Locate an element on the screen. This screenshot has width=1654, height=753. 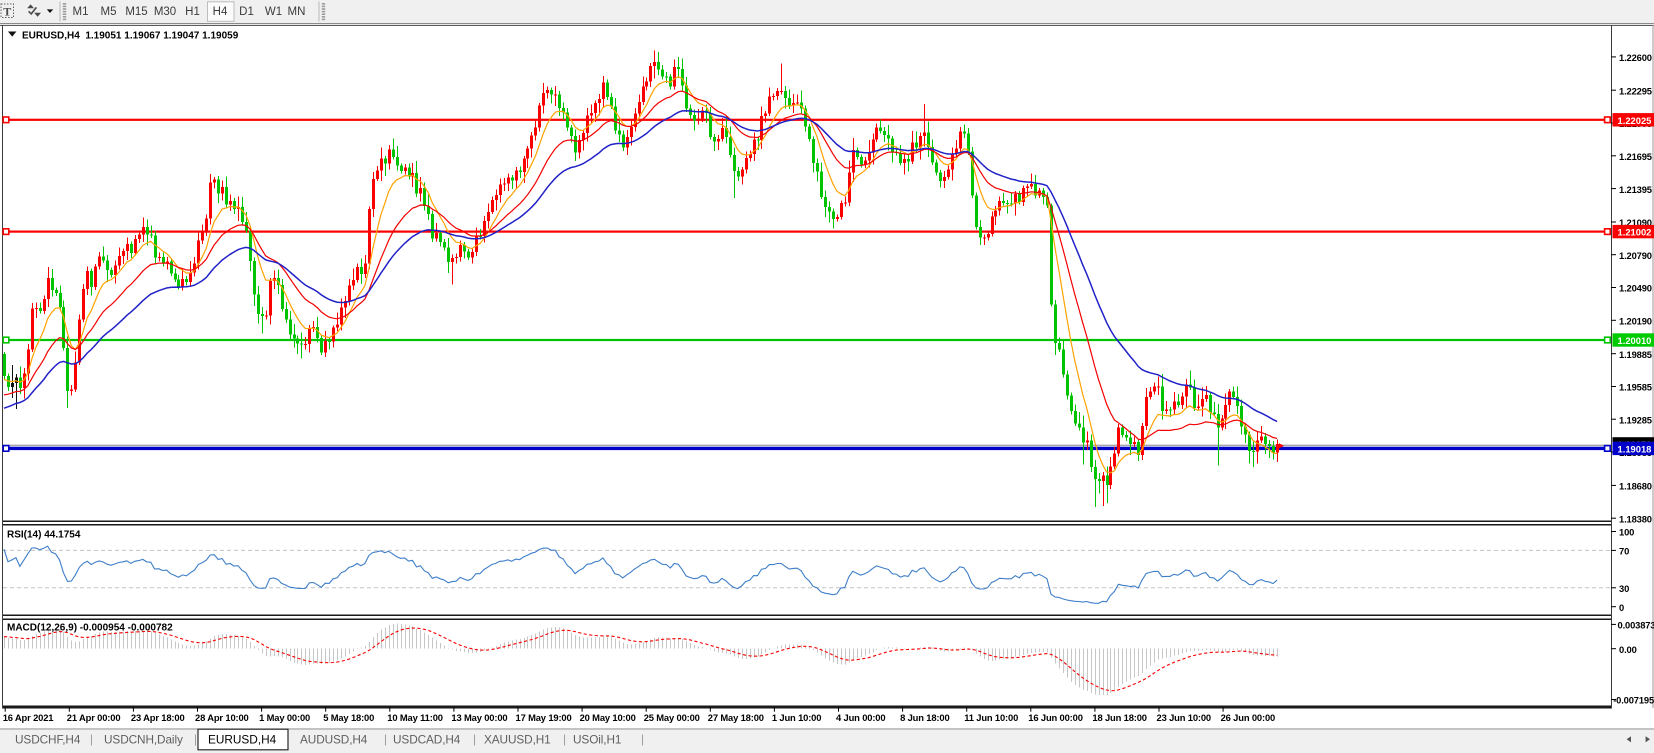
svg-text: 20 May 10:00 is located at coordinates (608, 717).